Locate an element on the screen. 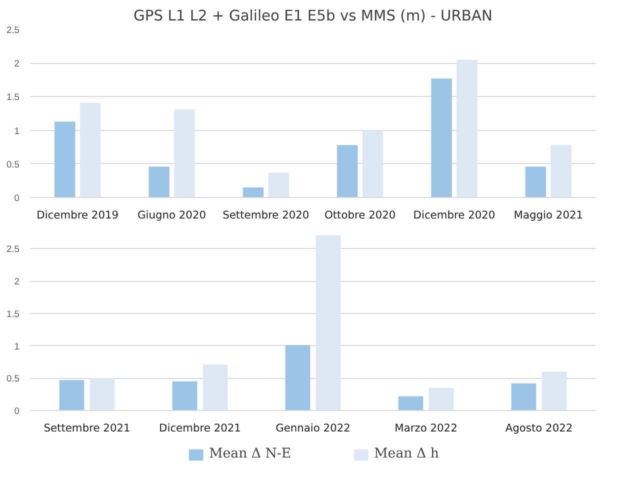 The image size is (625, 500). legend-label: Mean Δ N-E is located at coordinates (250, 454).